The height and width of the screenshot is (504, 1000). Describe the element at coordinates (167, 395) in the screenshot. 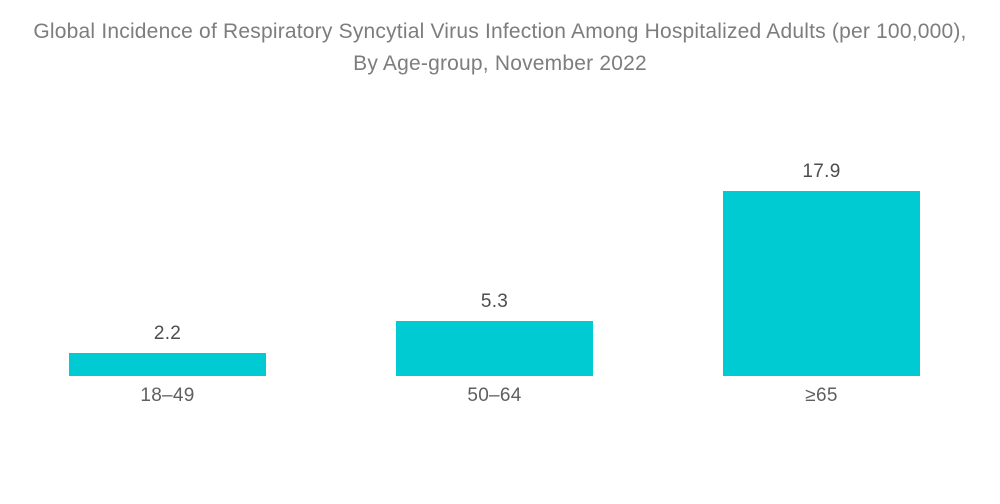

I see `bar-category-label: 18–49` at that location.